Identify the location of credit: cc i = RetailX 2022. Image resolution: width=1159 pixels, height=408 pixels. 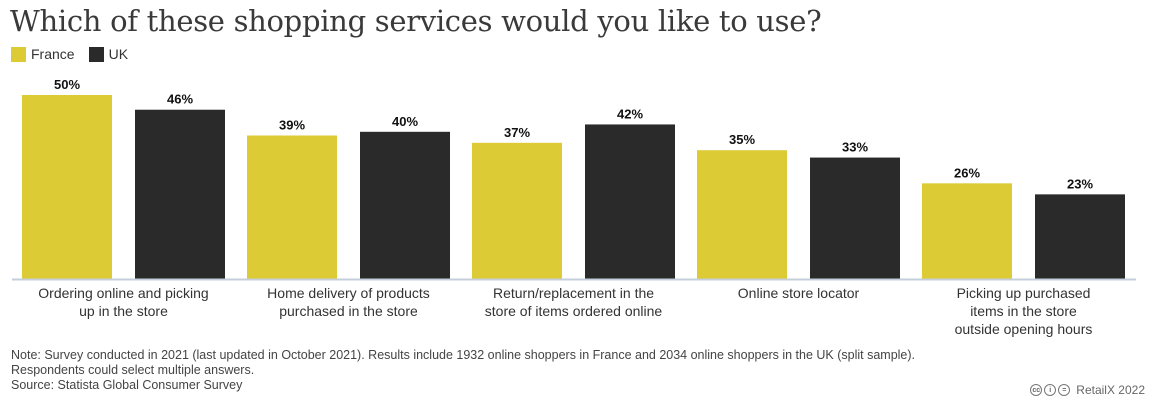
(1087, 390).